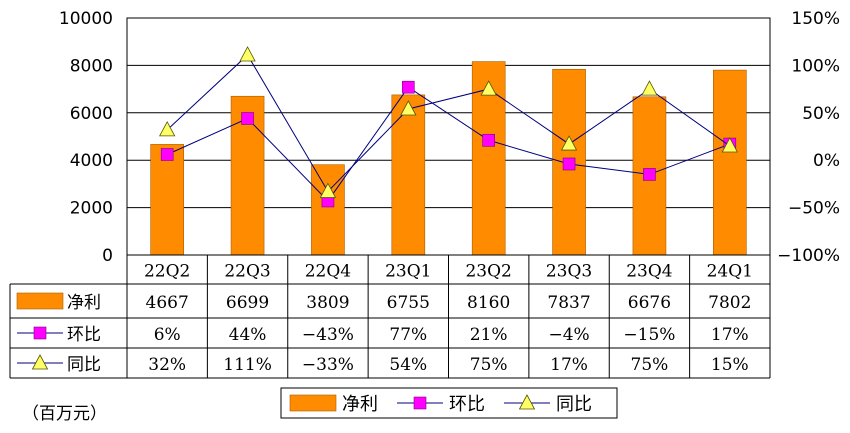 The image size is (850, 433). I want to click on table-cell-value: 77%, so click(408, 335).